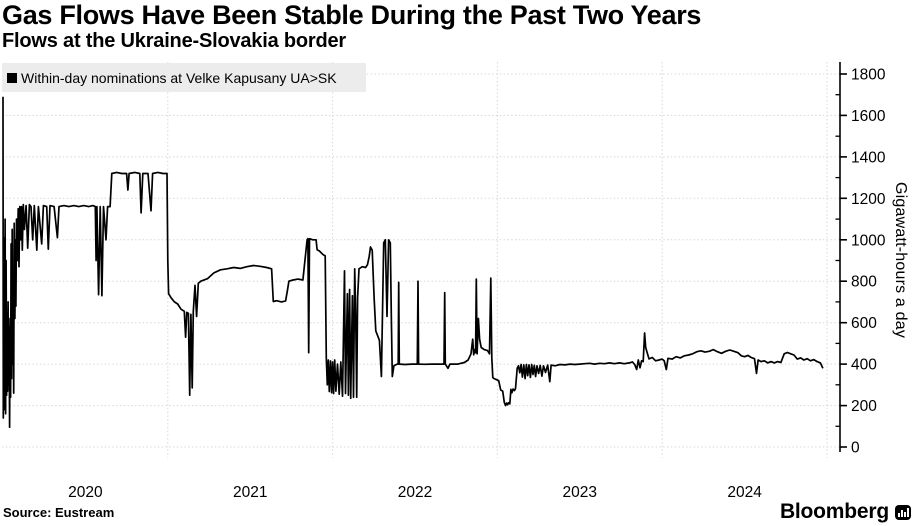  I want to click on y-axis-tick-label: 600, so click(864, 323).